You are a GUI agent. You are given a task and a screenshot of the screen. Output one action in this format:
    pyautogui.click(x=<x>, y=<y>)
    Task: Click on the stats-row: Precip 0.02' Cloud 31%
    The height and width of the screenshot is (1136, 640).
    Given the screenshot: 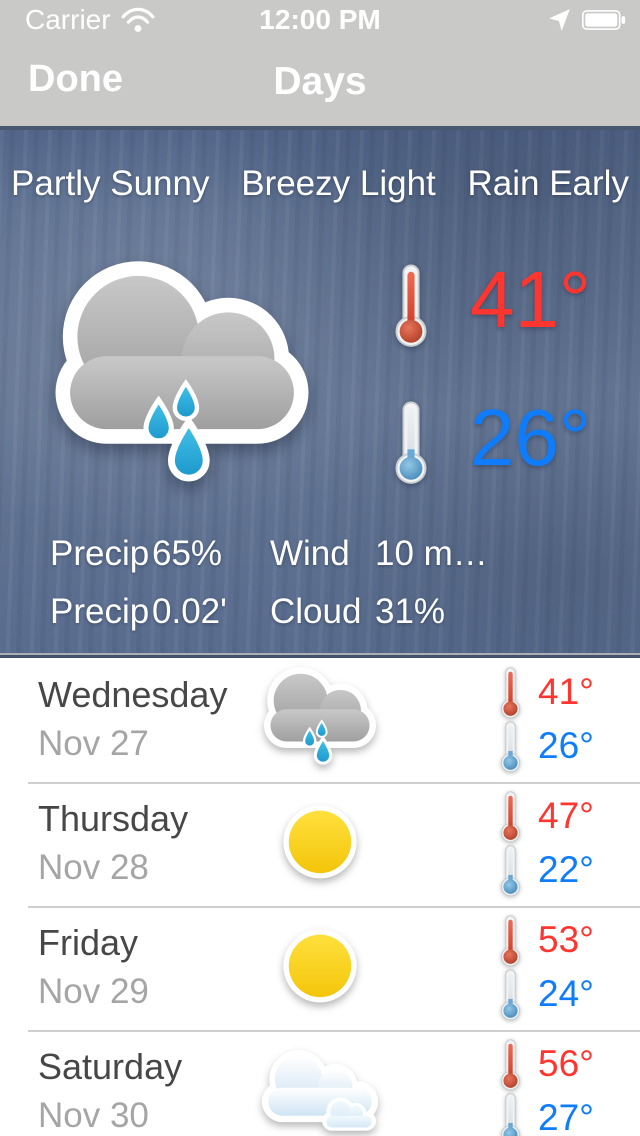 What is the action you would take?
    pyautogui.click(x=320, y=621)
    